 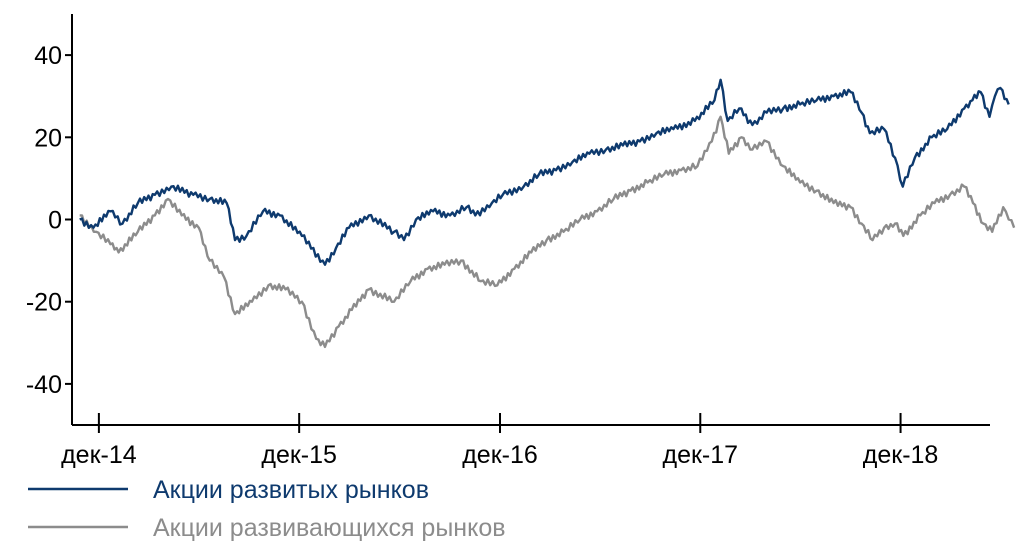 What do you see at coordinates (55, 221) in the screenshot?
I see `y-tick-label: 0` at bounding box center [55, 221].